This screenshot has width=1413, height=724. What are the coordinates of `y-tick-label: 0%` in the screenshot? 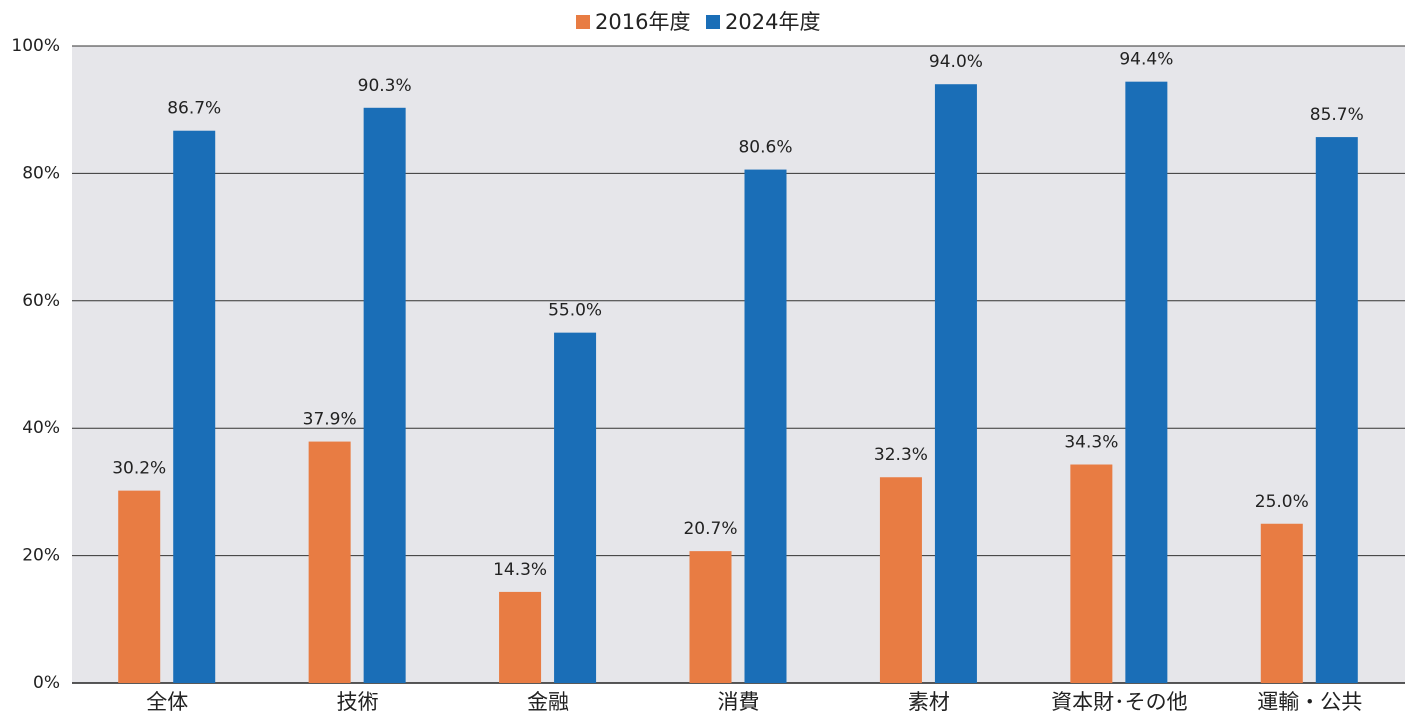 It's located at (46, 683).